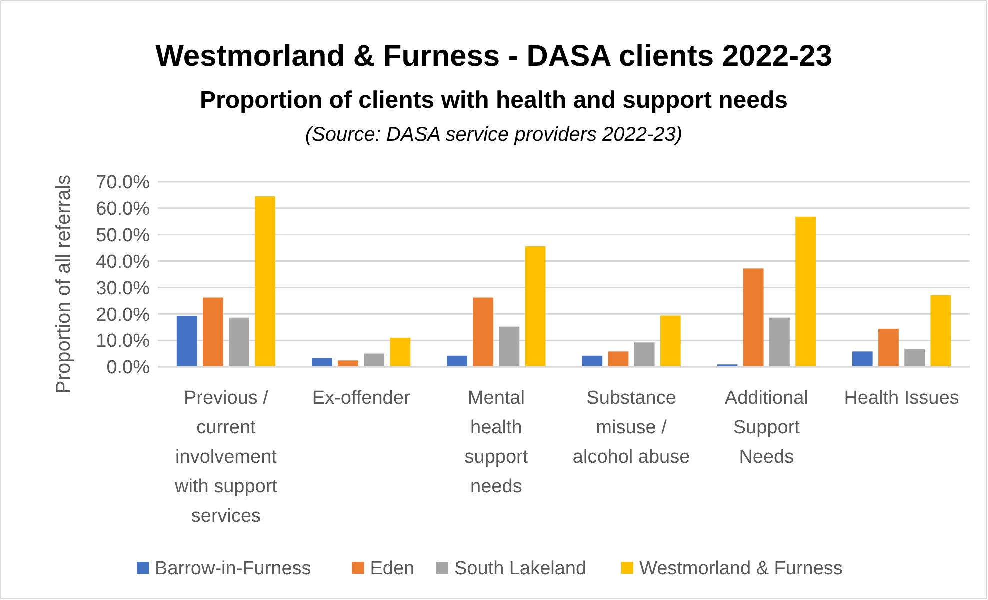 The image size is (988, 600). Describe the element at coordinates (123, 209) in the screenshot. I see `y-tick-label: 60.0%` at that location.